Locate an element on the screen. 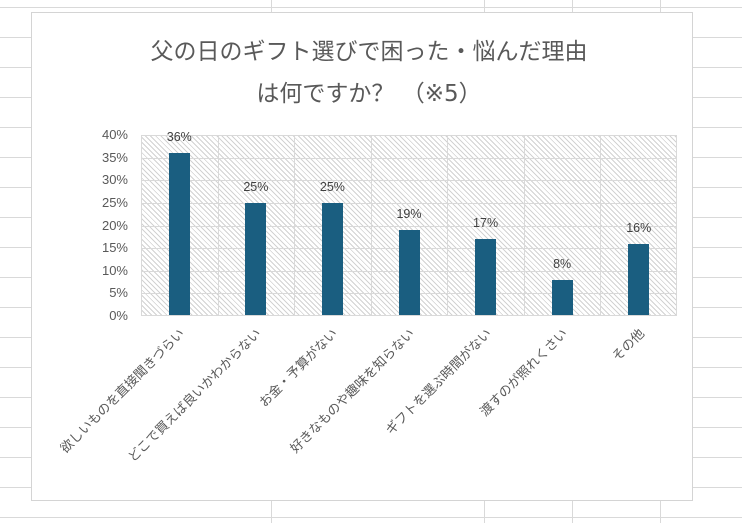  chart-title-line-2: は何ですか？ （※5） is located at coordinates (369, 94).